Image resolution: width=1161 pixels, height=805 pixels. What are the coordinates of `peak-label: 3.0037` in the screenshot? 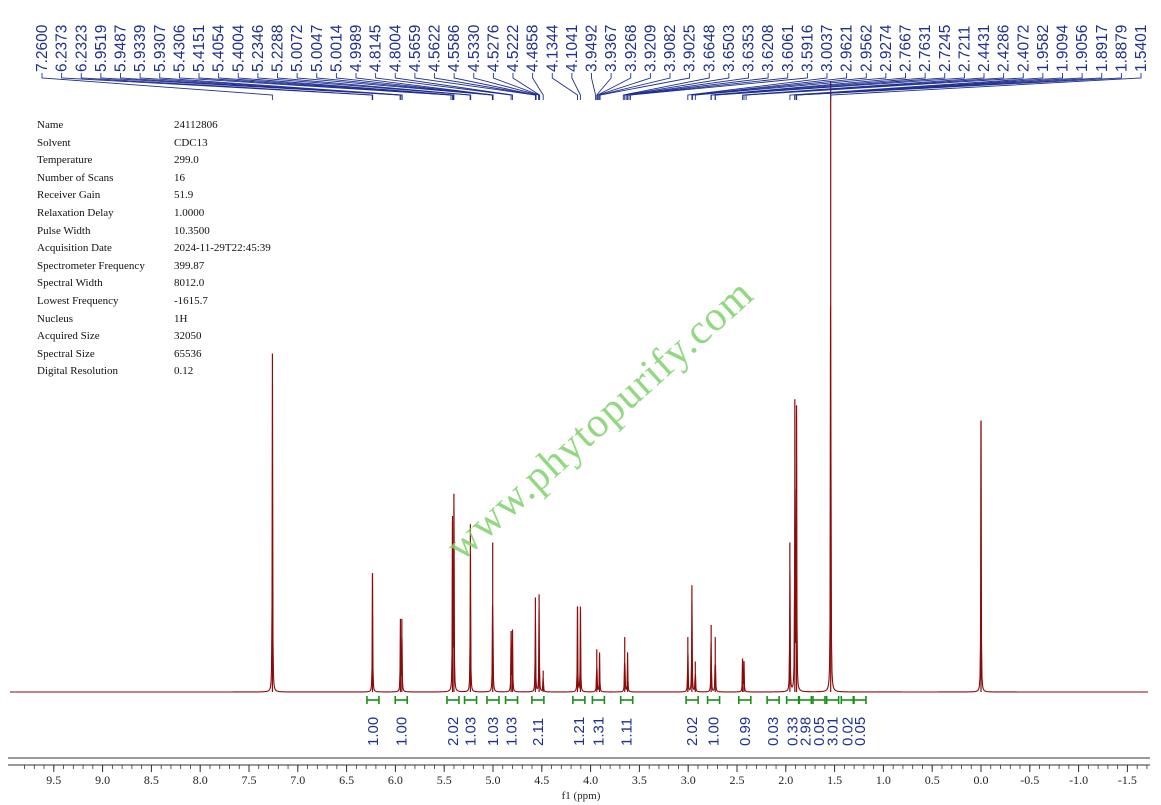 It's located at (827, 48).